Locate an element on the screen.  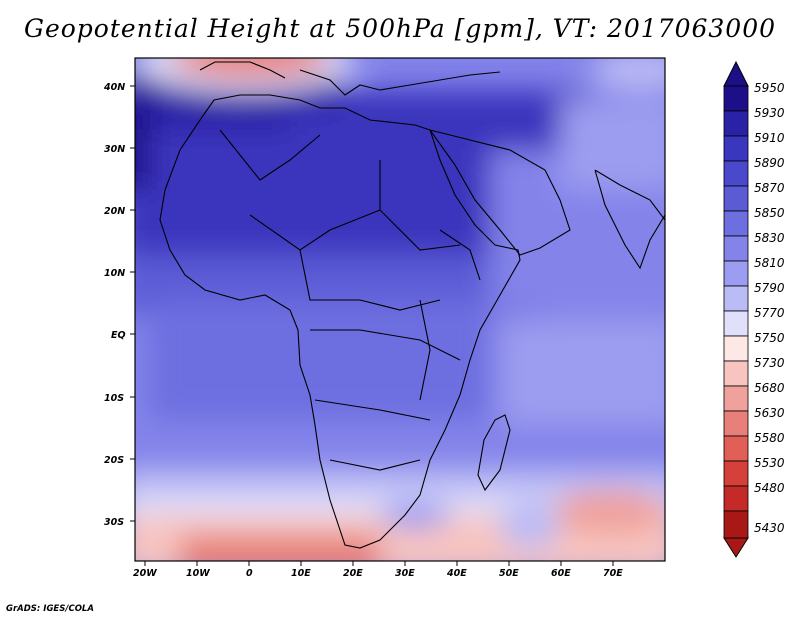
y-label-10n: 10N is located at coordinates (114, 273).